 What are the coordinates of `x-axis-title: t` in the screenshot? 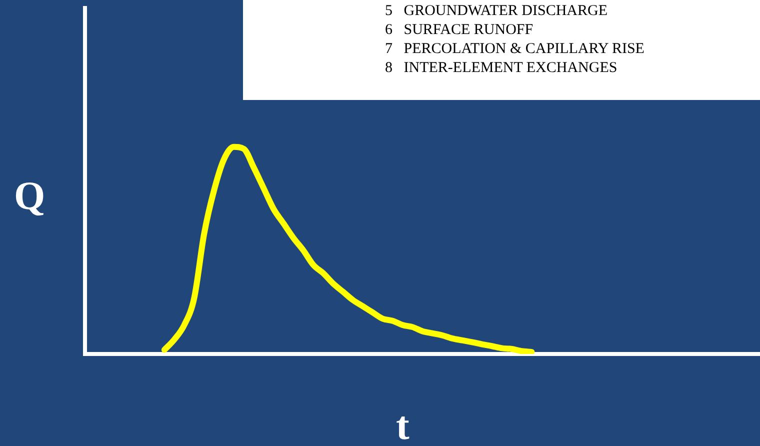 It's located at (403, 424).